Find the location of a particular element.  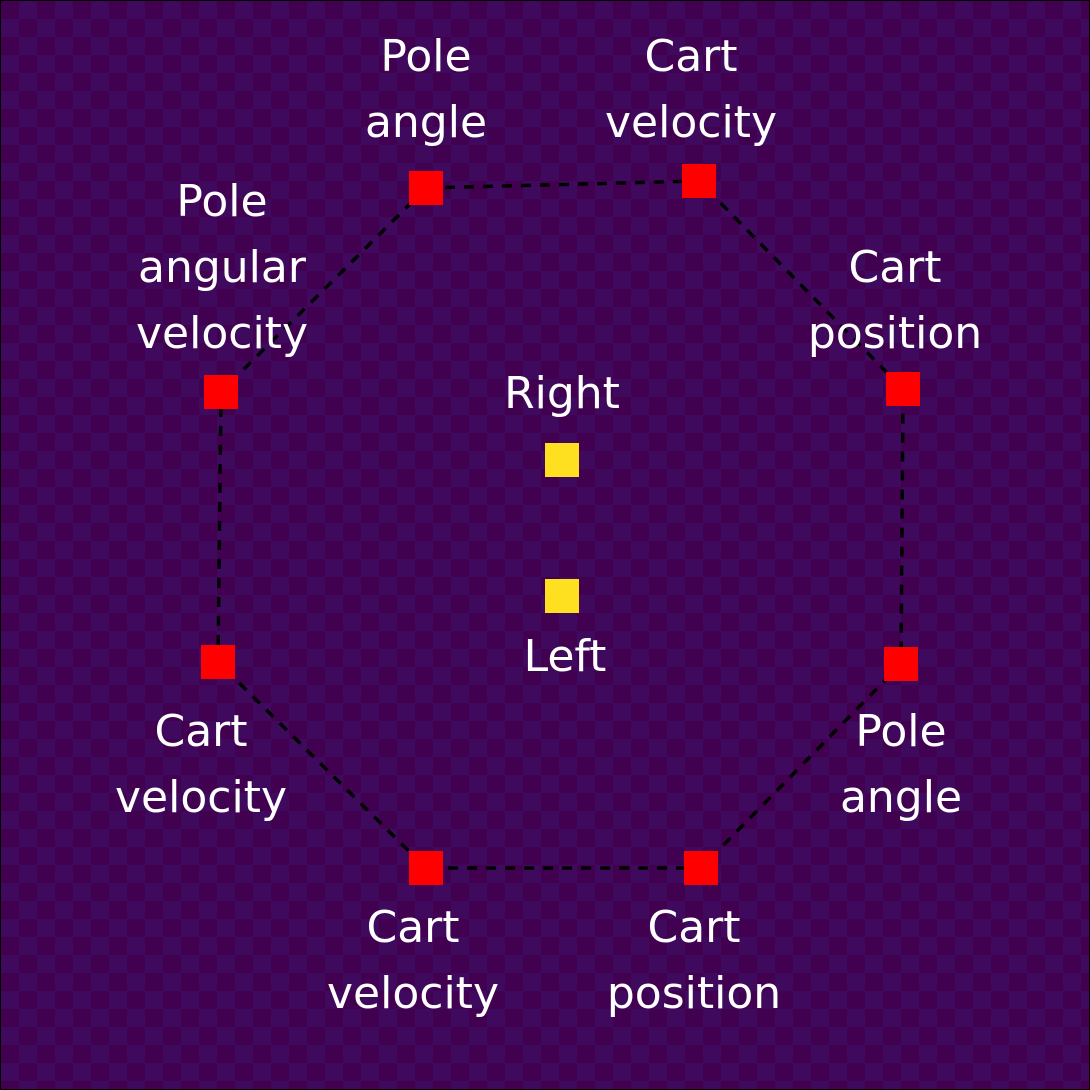

output-node-label-right: Right is located at coordinates (562, 393).